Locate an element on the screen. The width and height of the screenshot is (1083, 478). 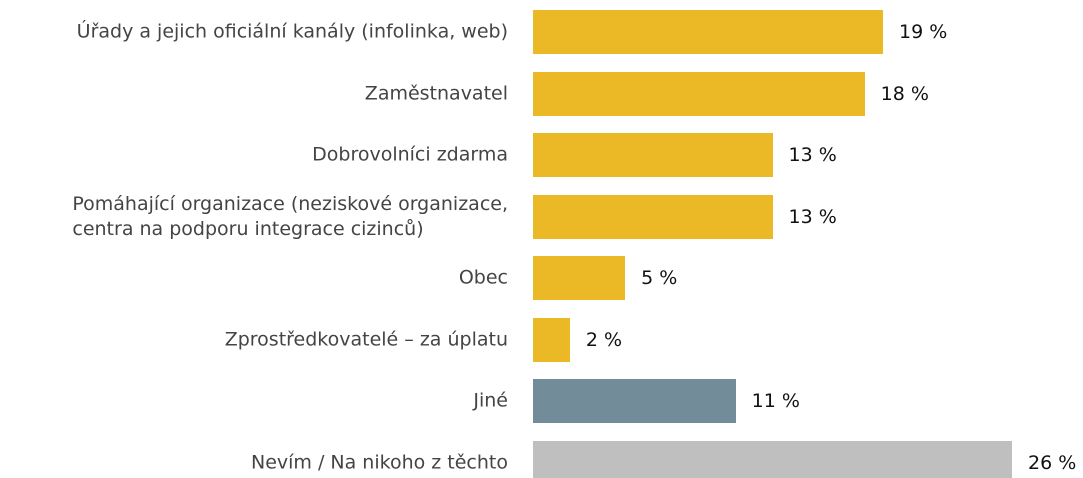
value-label: 26 % is located at coordinates (1052, 462).